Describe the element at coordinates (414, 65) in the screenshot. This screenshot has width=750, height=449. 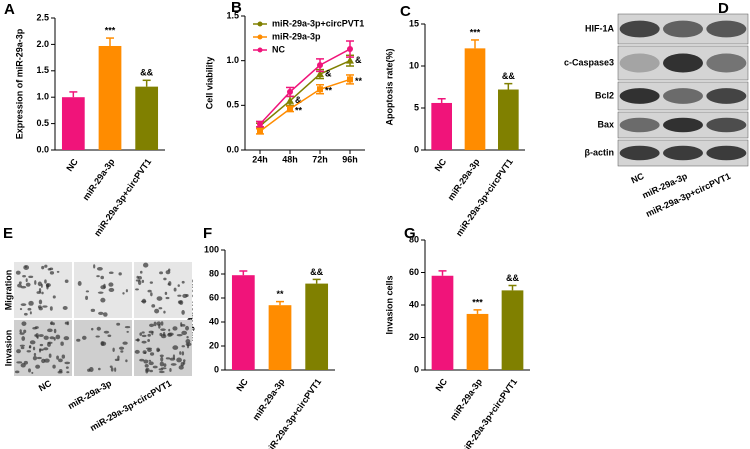
I see `y-tick-label: 10` at that location.